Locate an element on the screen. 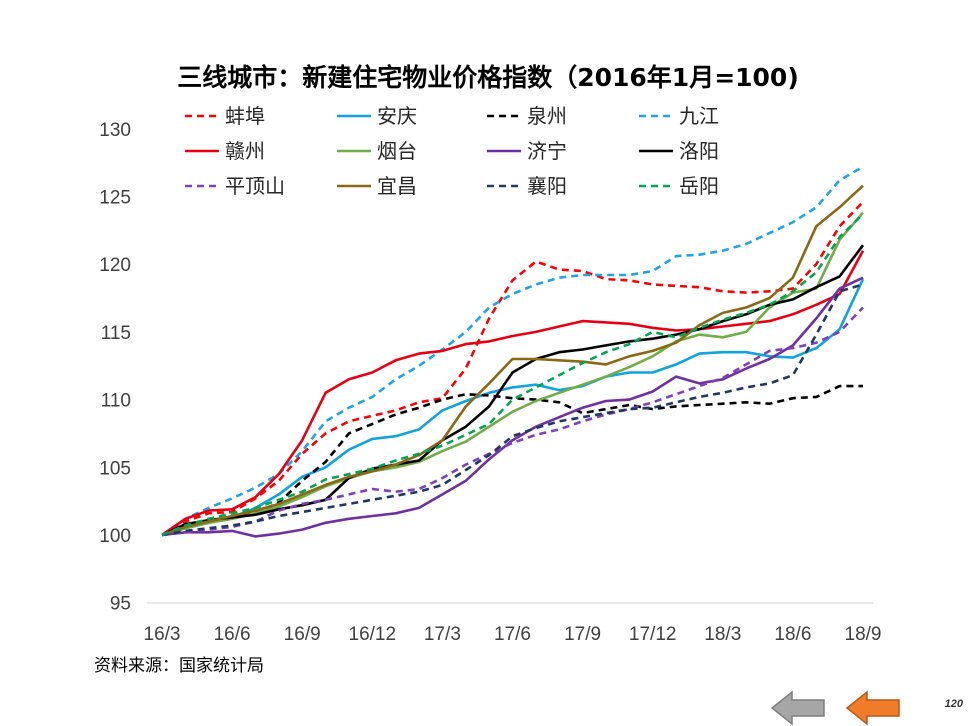 This screenshot has width=971, height=726. forward-arrow-button is located at coordinates (874, 708).